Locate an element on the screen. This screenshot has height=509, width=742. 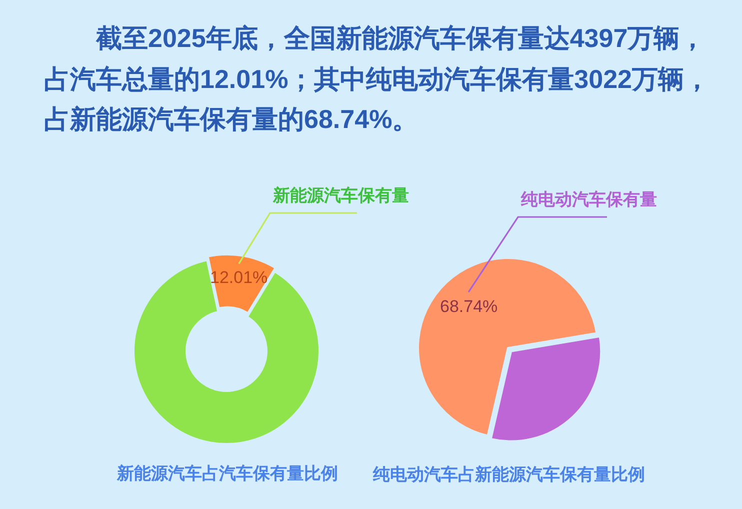
text: 新能源汽车占汽车保有量比例 is located at coordinates (227, 473).